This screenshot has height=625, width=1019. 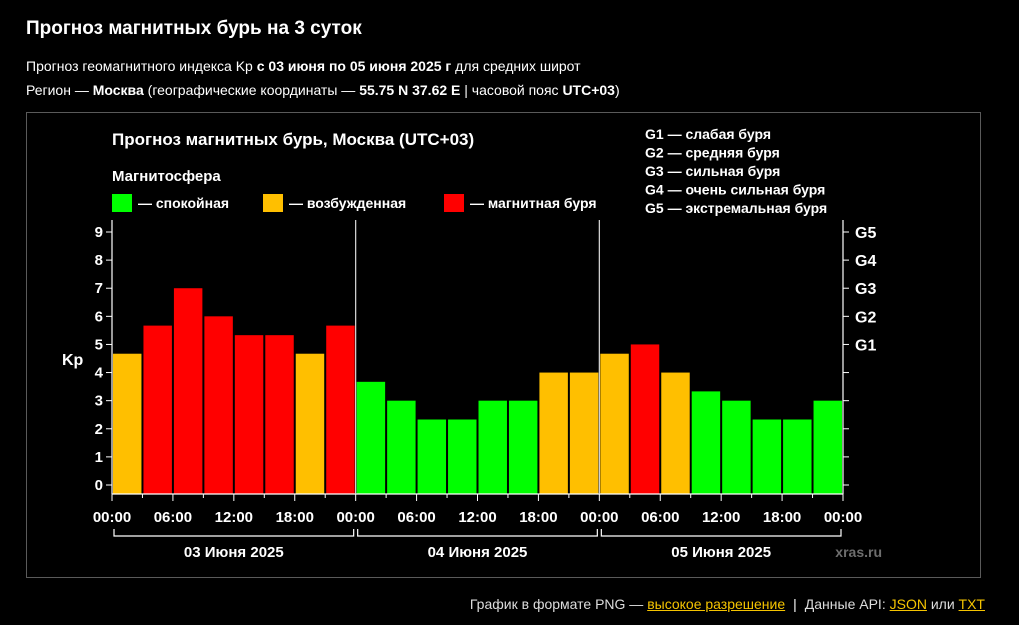 What do you see at coordinates (558, 604) in the screenshot?
I see `footer-png-label: График в формате PNG —` at bounding box center [558, 604].